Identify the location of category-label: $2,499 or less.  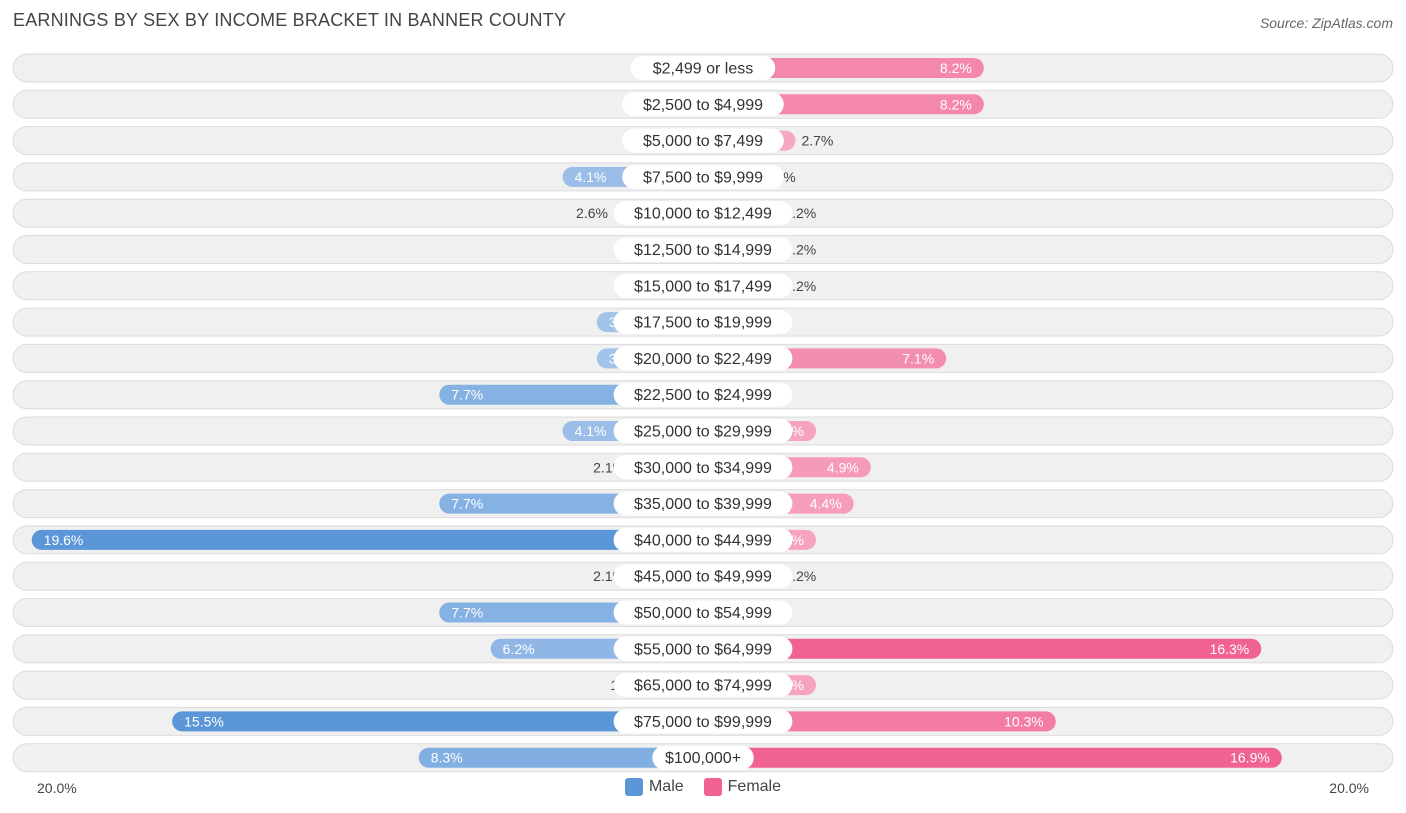
(703, 69).